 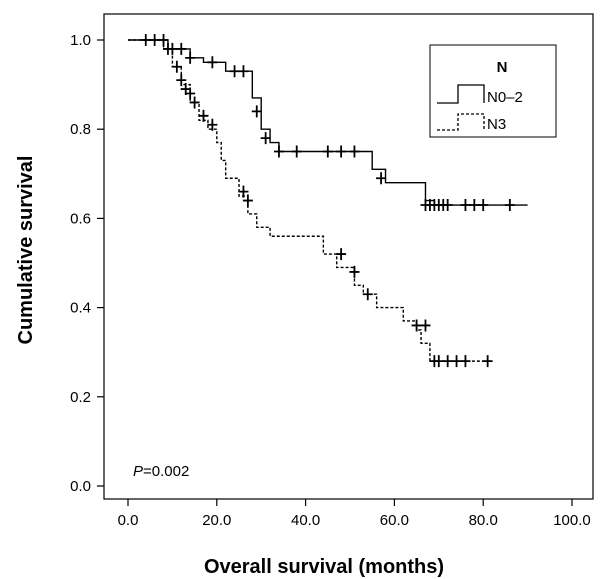 What do you see at coordinates (305, 520) in the screenshot?
I see `x-tick-label: 40.0` at bounding box center [305, 520].